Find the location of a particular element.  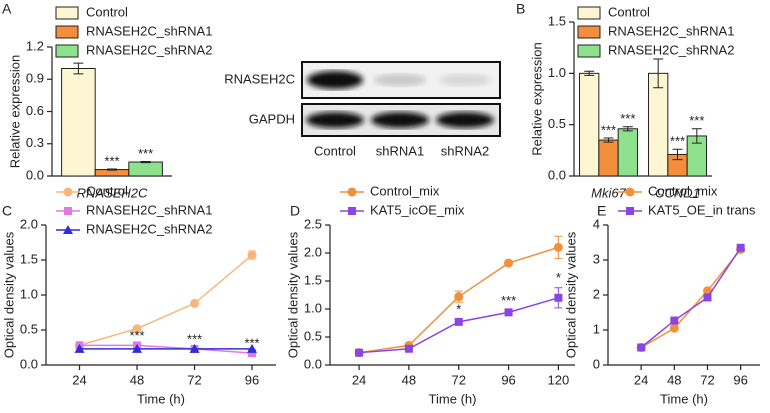

legend-label: KAT5_icOE_mix is located at coordinates (417, 209).